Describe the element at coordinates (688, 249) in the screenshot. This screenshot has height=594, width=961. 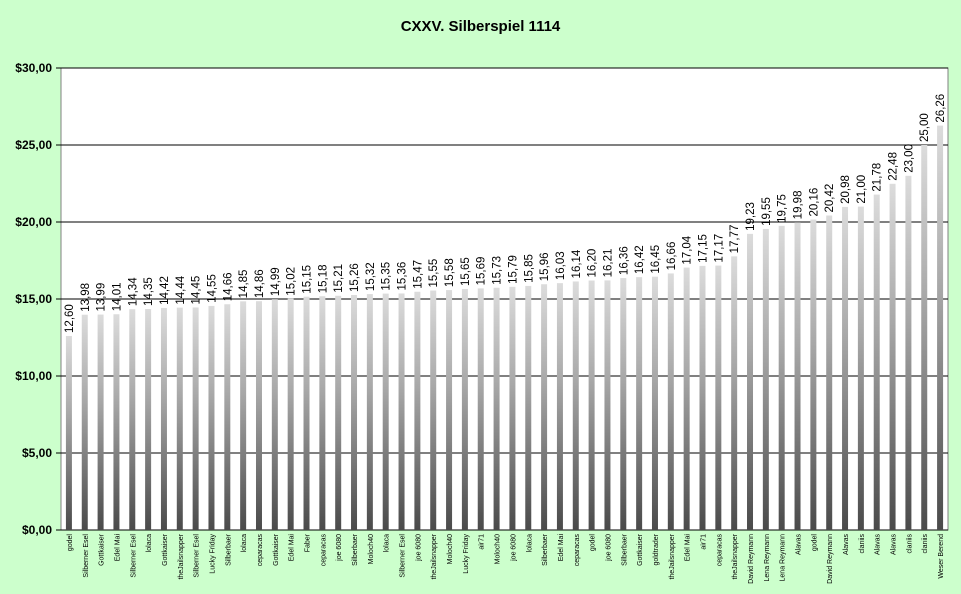
I see `data-label: 17,04` at that location.